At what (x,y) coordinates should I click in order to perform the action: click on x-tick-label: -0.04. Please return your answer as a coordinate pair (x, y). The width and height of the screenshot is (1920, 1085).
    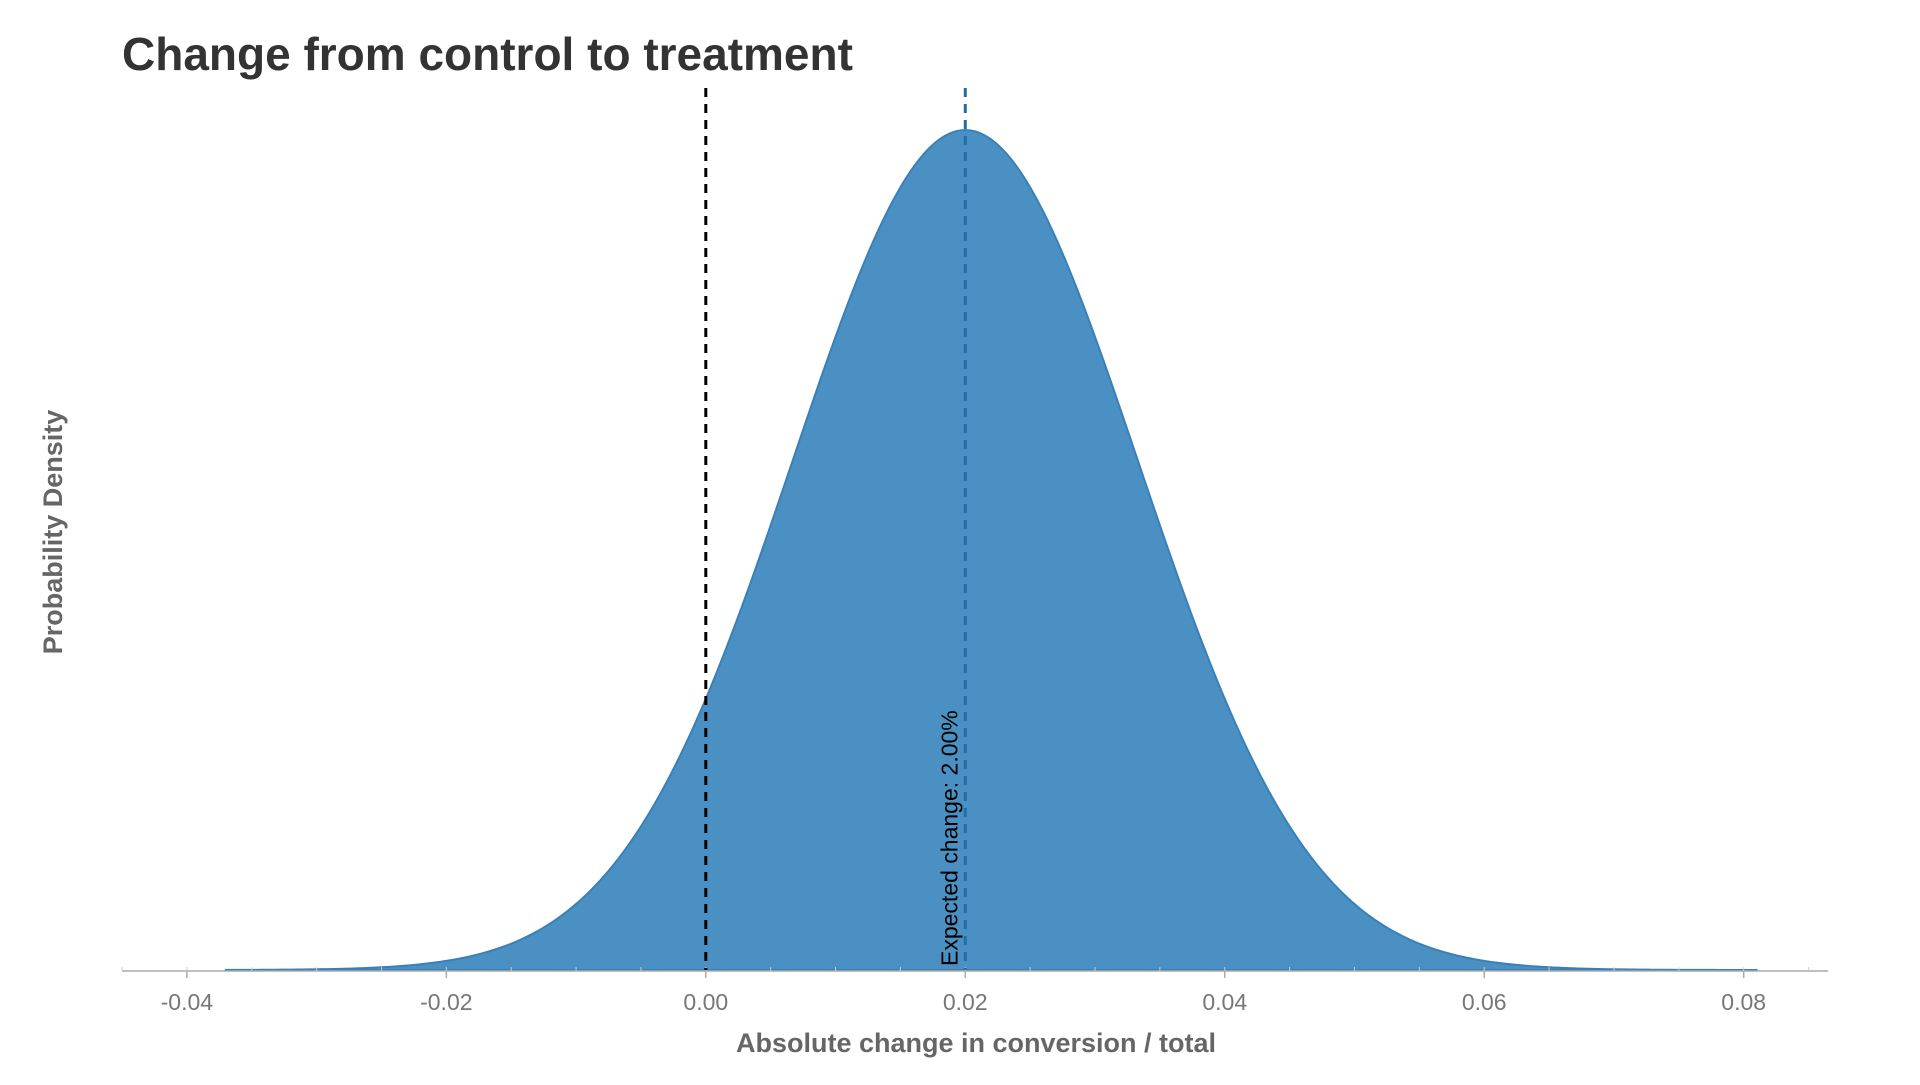
    Looking at the image, I should click on (187, 1002).